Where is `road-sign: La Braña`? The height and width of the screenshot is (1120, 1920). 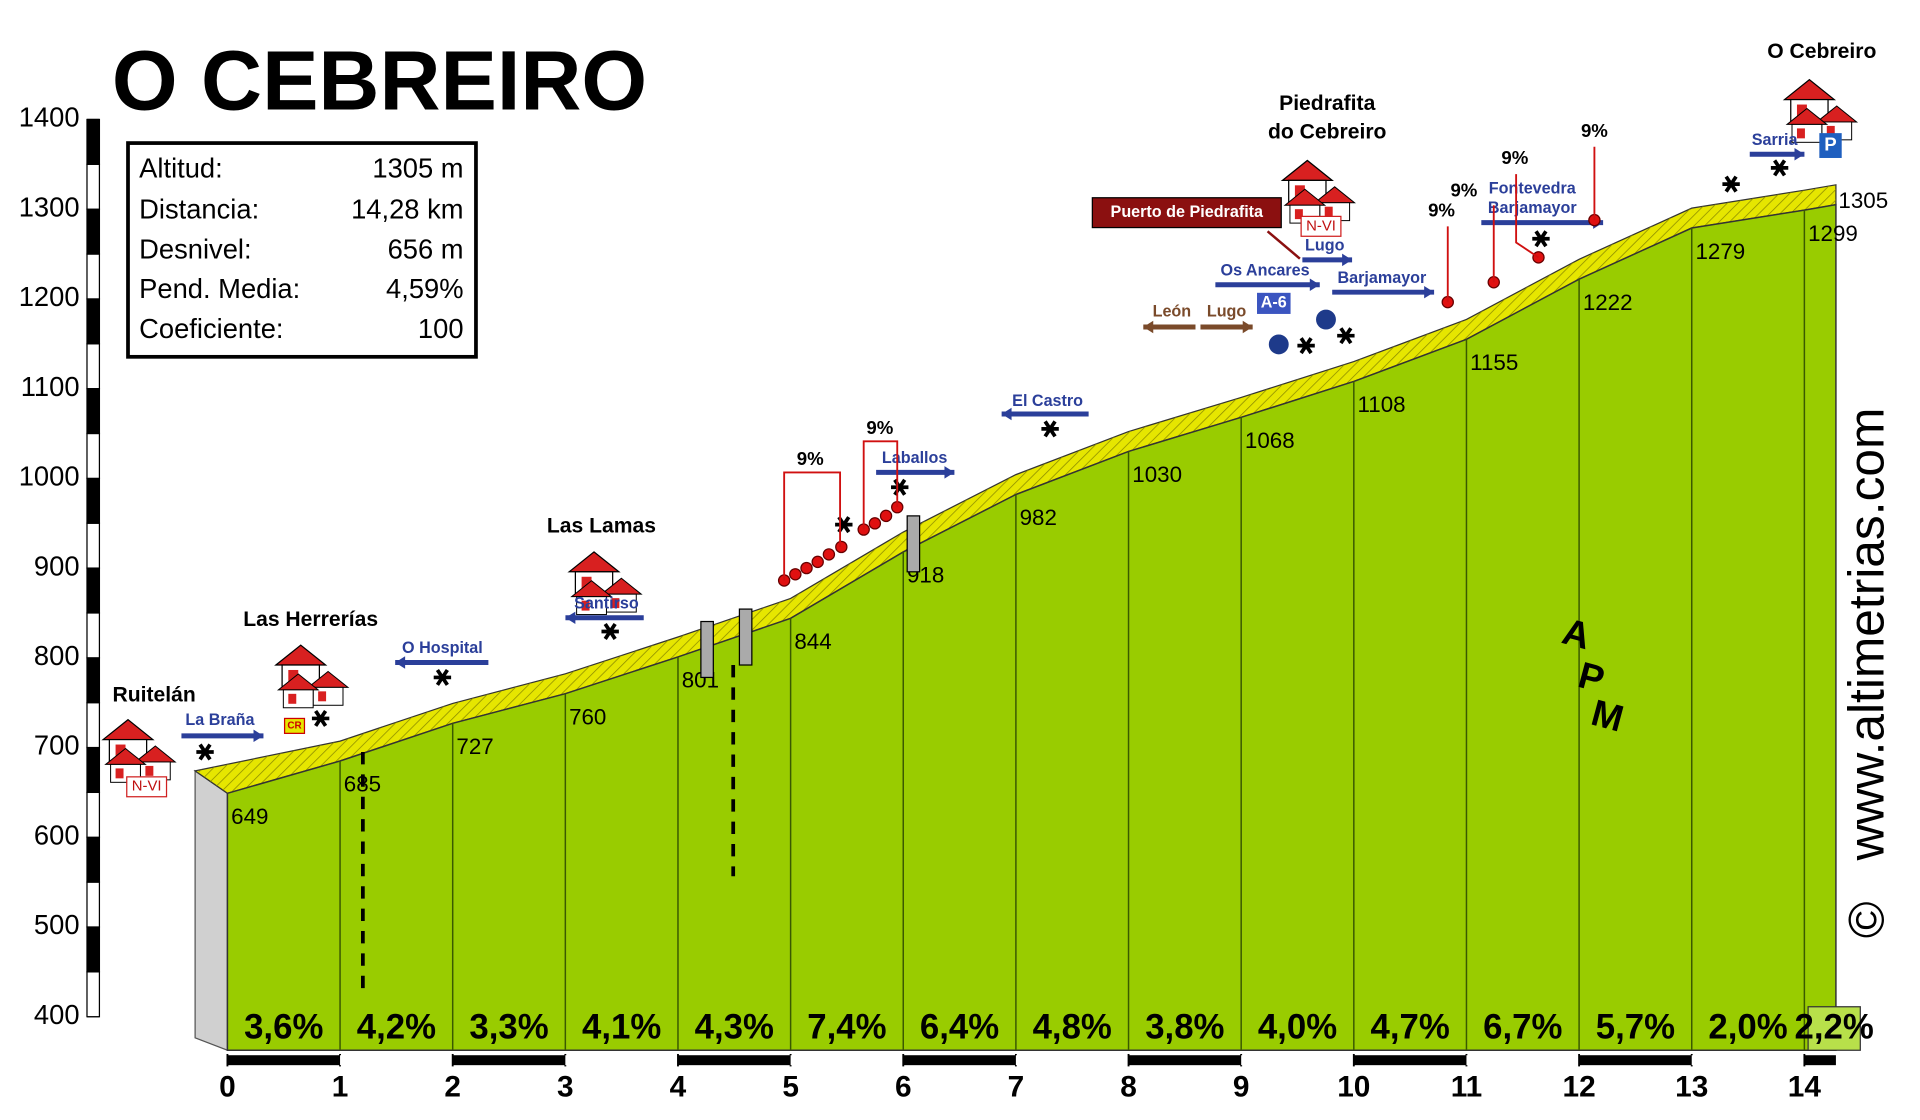
road-sign: La Braña is located at coordinates (220, 720).